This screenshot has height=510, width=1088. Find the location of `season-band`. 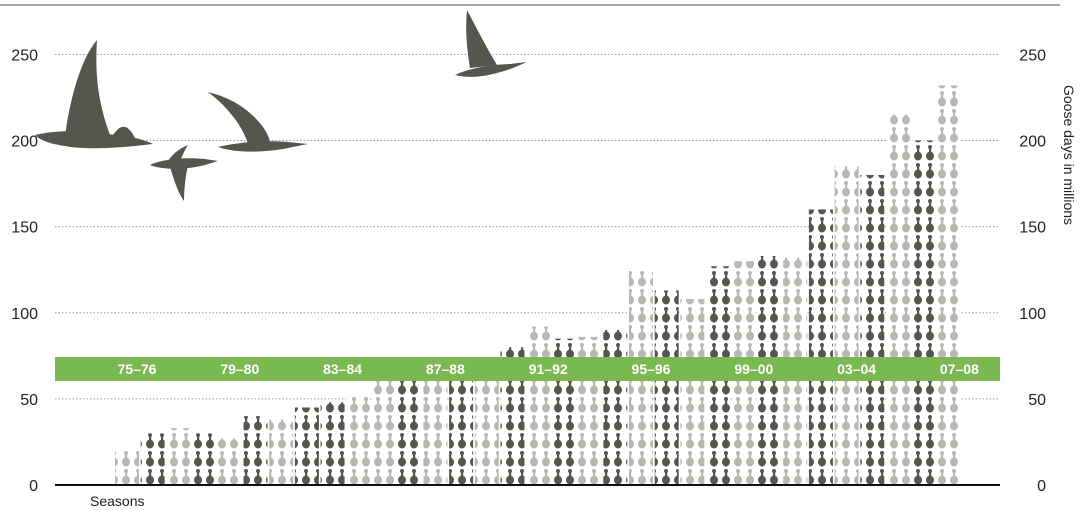

season-band is located at coordinates (527, 369).